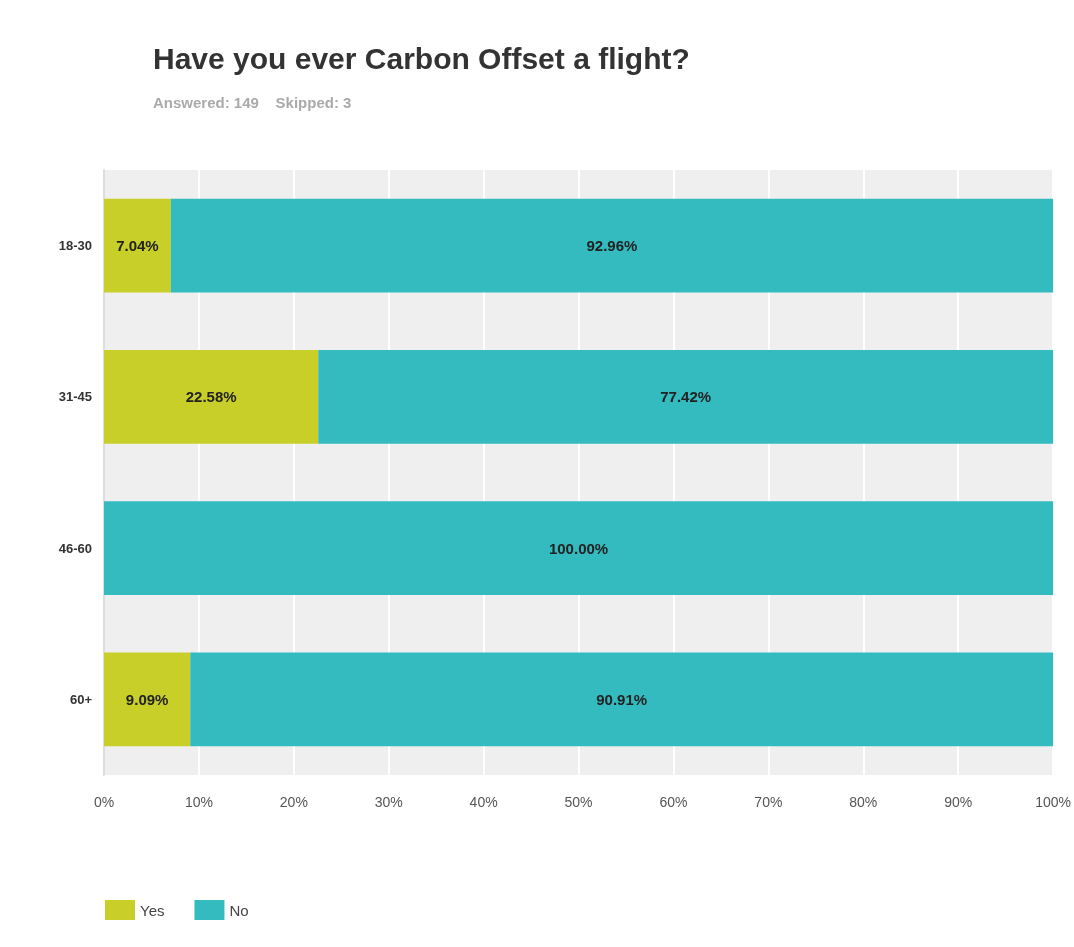  I want to click on data-label: 7.04%, so click(137, 246).